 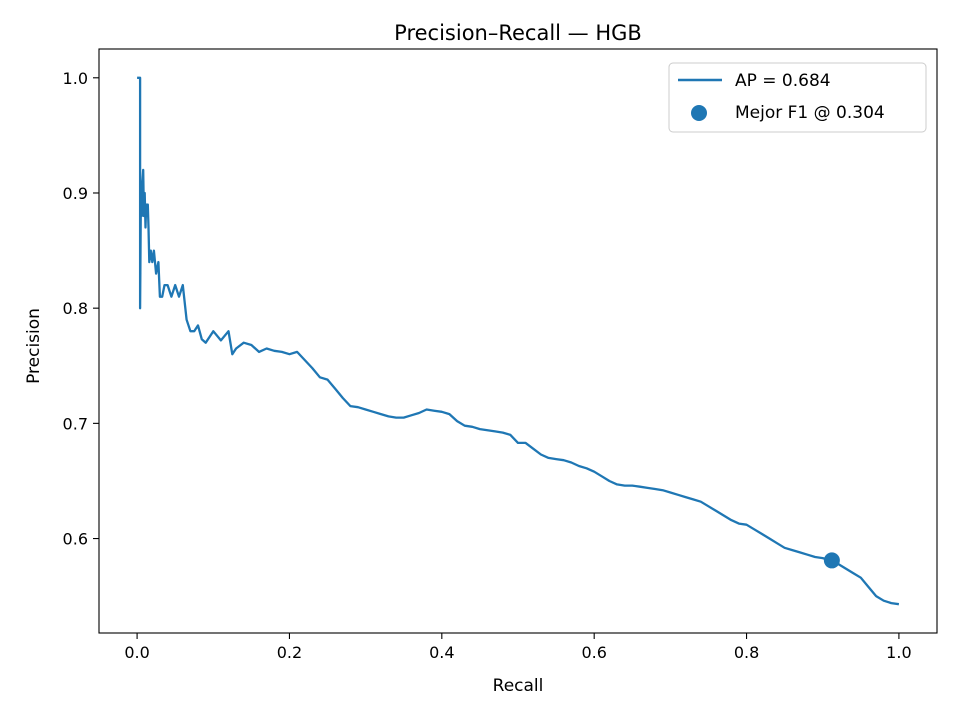 I want to click on y-tick-label: 0.7, so click(x=75, y=423).